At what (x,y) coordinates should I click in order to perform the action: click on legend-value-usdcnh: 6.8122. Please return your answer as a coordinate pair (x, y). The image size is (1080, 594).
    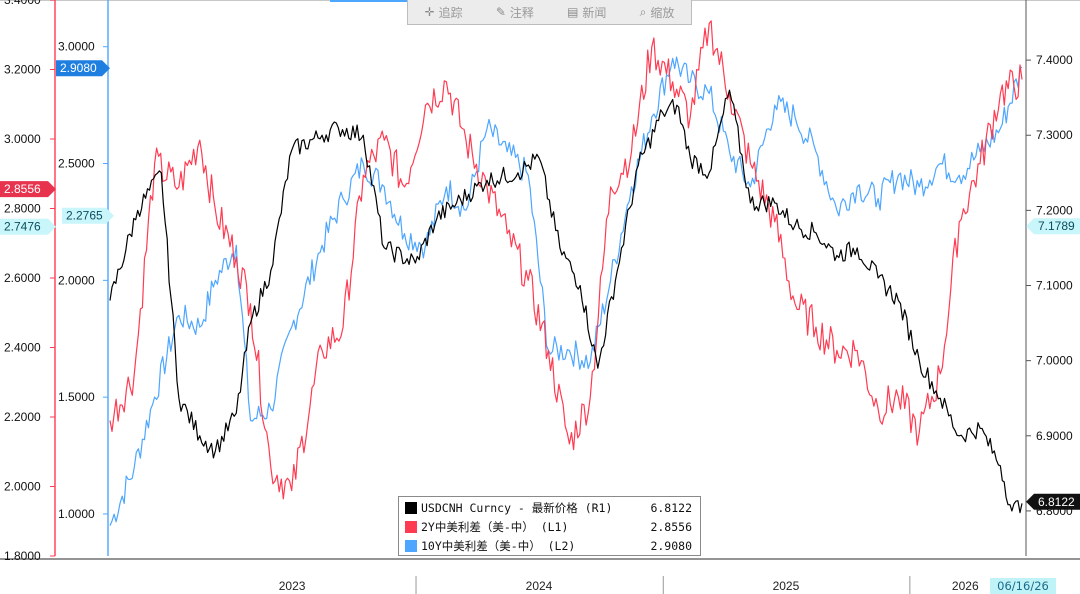
    Looking at the image, I should click on (671, 507).